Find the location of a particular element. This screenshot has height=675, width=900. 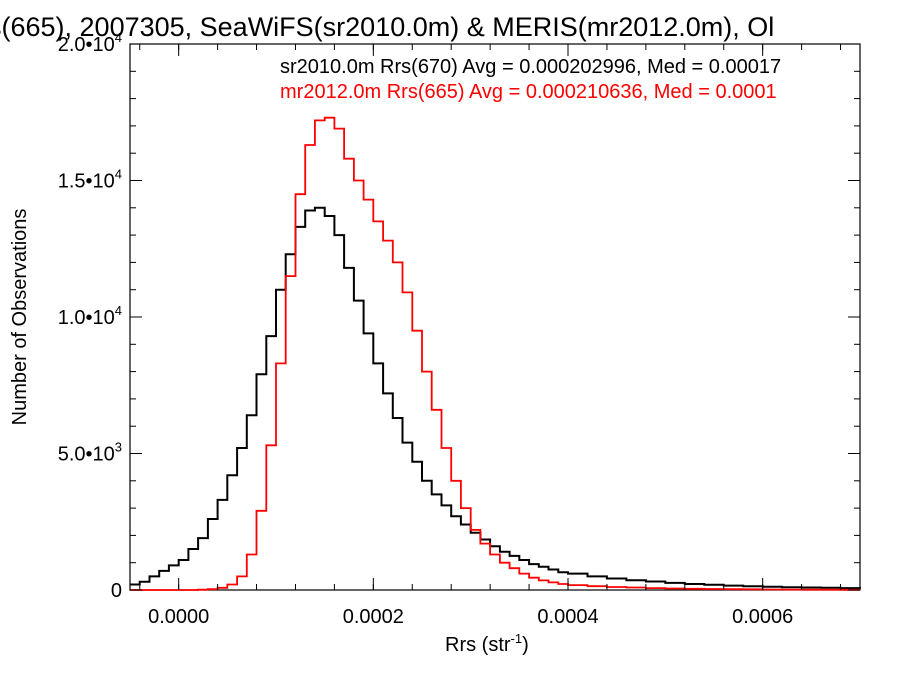

y-tick-label: 1.0•104 is located at coordinates (90, 316).